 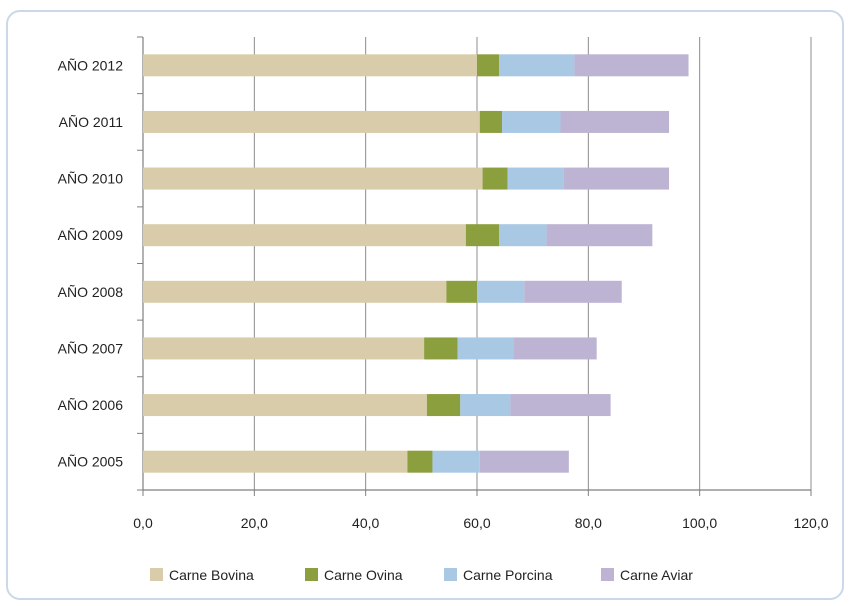 I want to click on y-tick-label: AÑO 2007, so click(x=91, y=348).